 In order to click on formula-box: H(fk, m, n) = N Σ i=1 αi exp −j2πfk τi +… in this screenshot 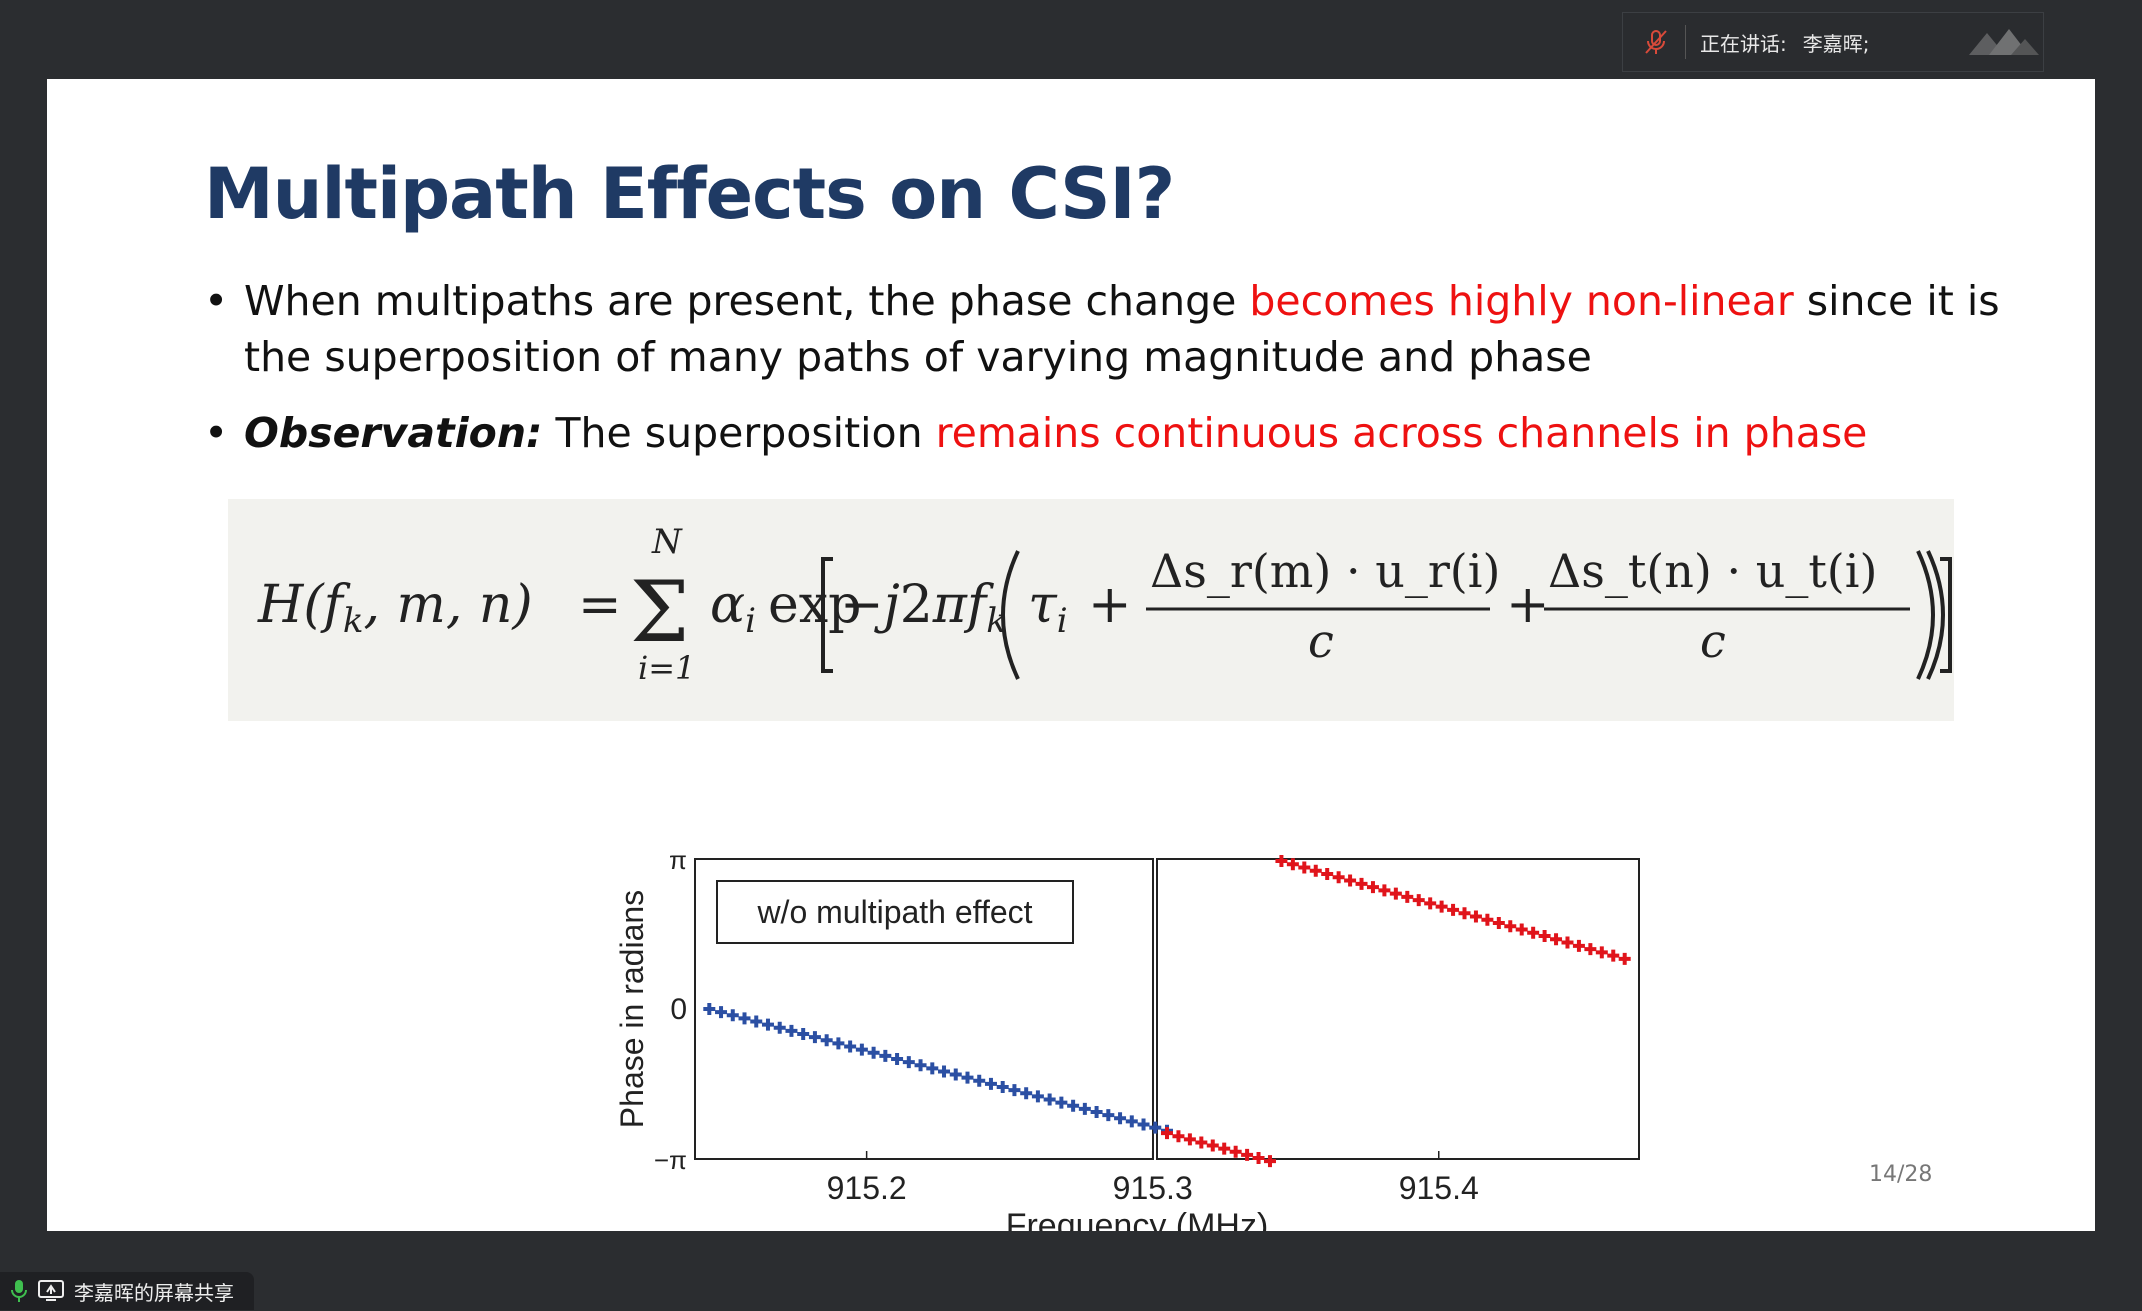, I will do `click(1091, 610)`.